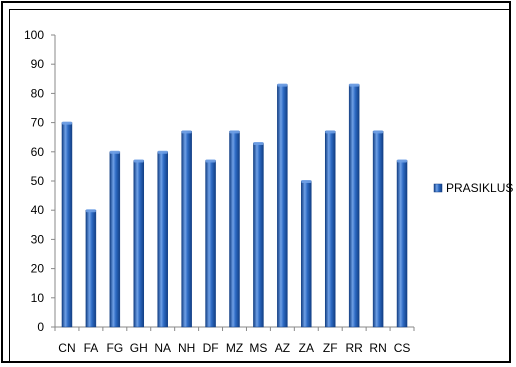  I want to click on y-tick-label: 20, so click(38, 269).